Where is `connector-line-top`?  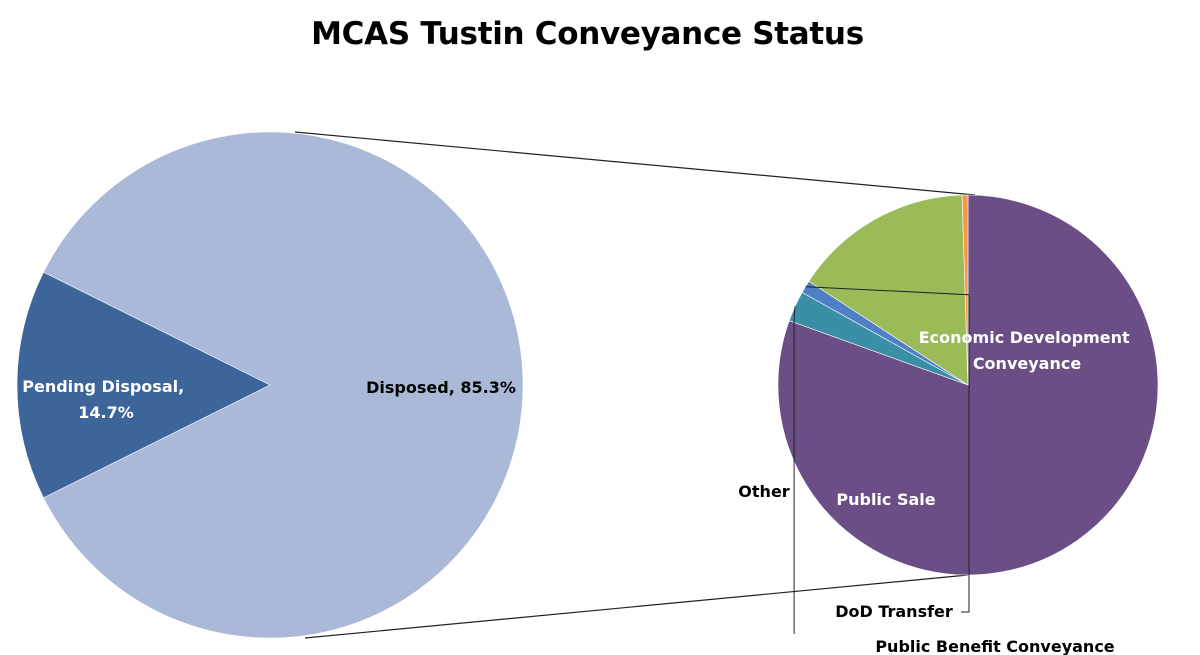 connector-line-top is located at coordinates (635, 163).